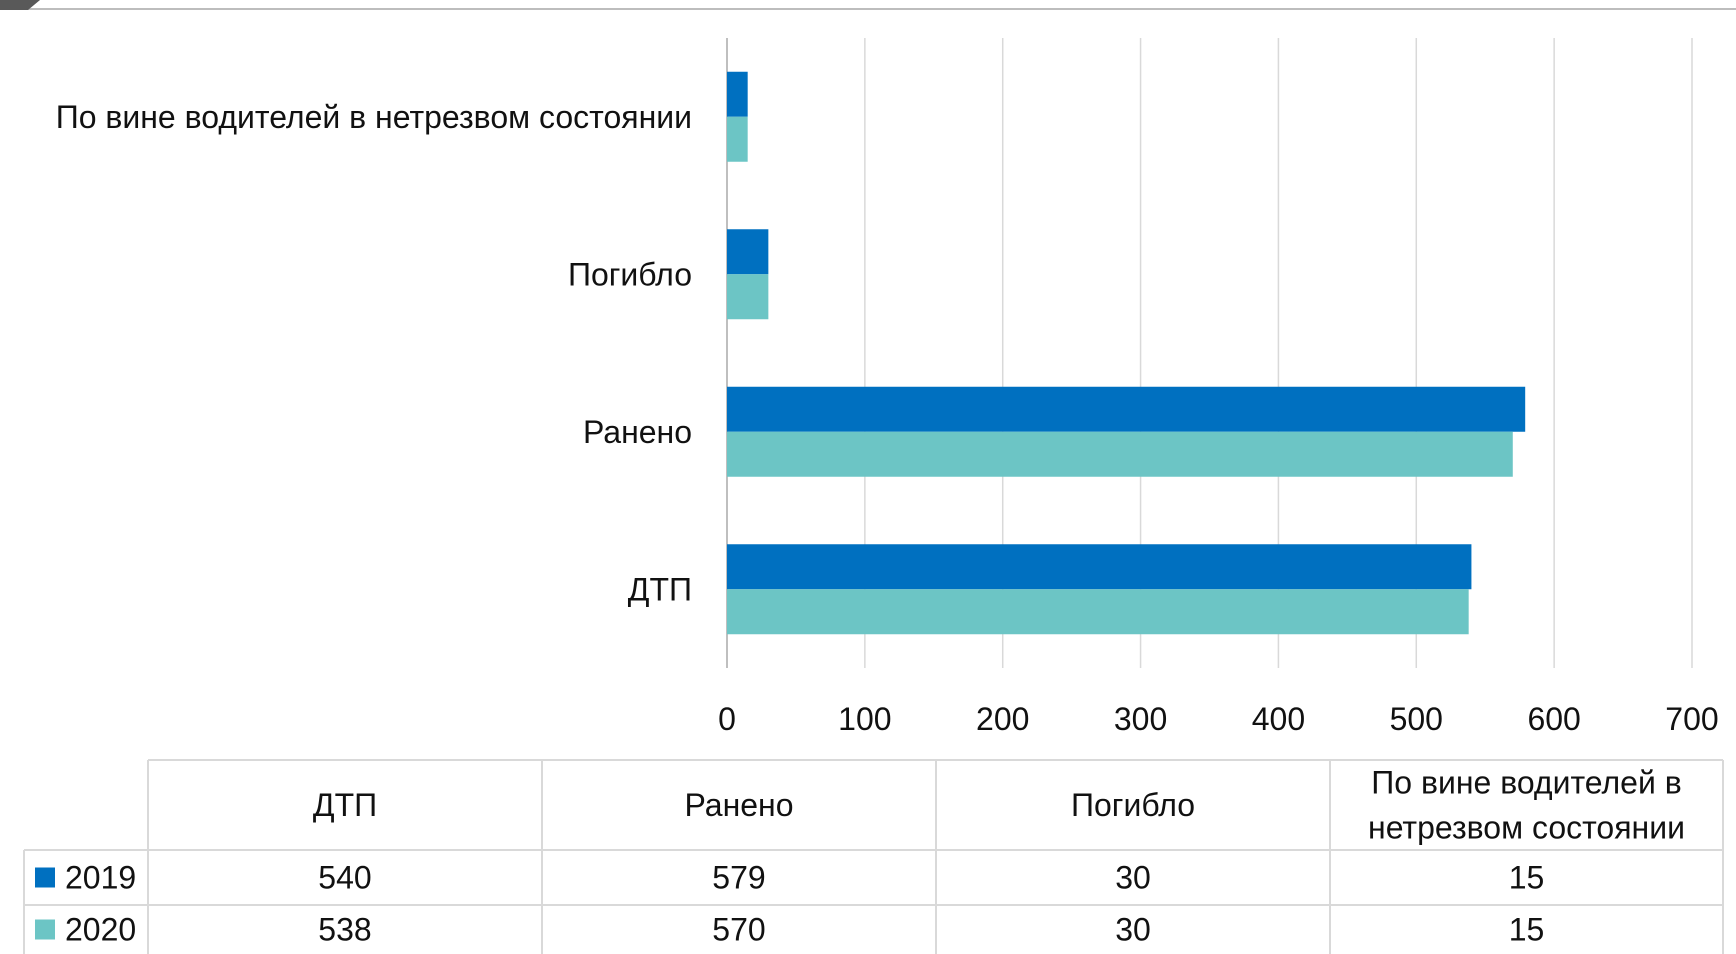 This screenshot has height=954, width=1736. I want to click on table-cell-2019-1: 579, so click(738, 878).